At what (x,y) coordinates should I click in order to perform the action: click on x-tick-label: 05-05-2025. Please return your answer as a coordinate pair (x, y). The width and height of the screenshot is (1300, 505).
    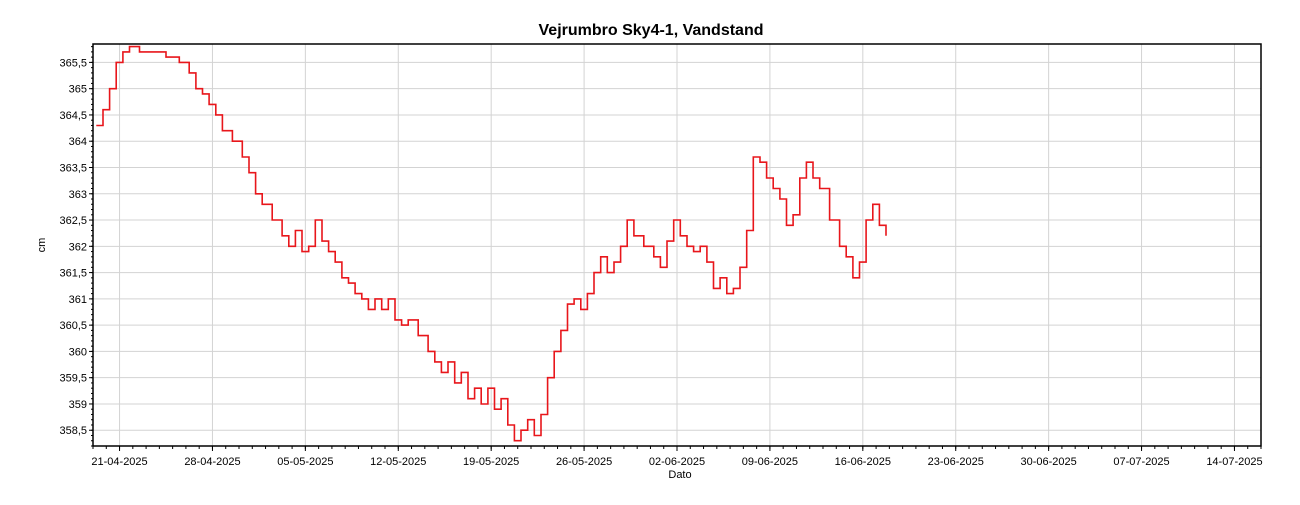
    Looking at the image, I should click on (305, 462).